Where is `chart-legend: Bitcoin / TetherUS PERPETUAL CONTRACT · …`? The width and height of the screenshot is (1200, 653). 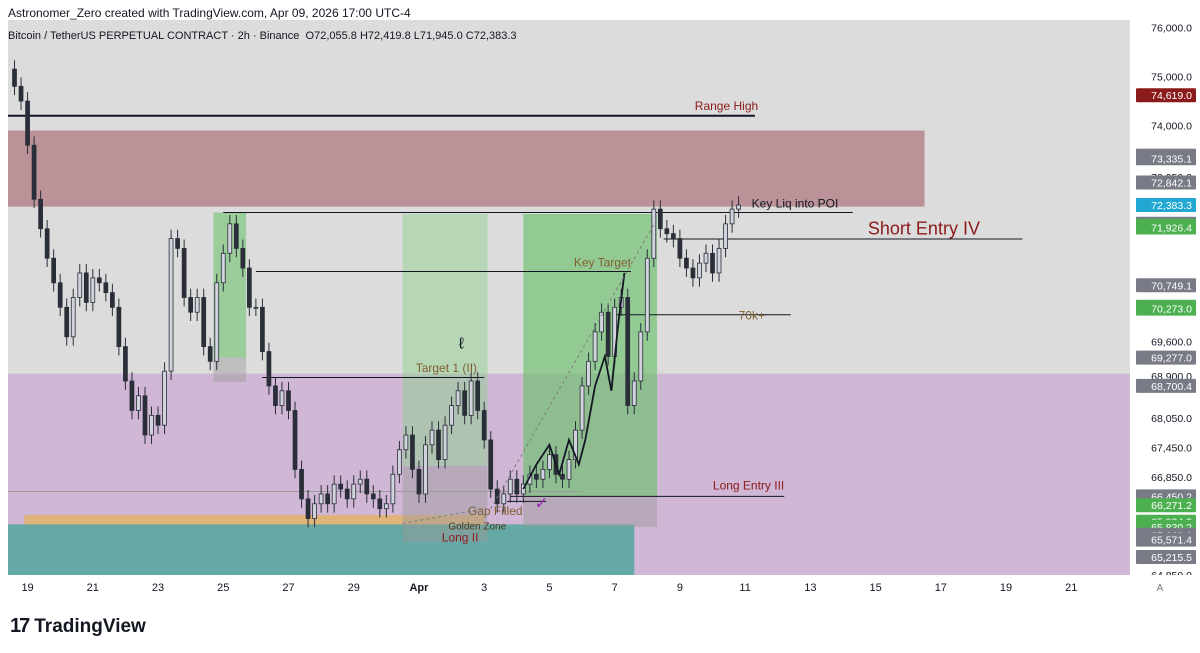 chart-legend: Bitcoin / TetherUS PERPETUAL CONTRACT · … is located at coordinates (262, 36).